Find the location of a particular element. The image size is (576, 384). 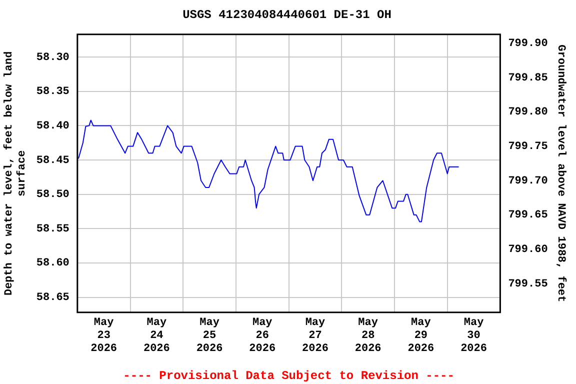

y-tick-label: 58.55 is located at coordinates (53, 229).